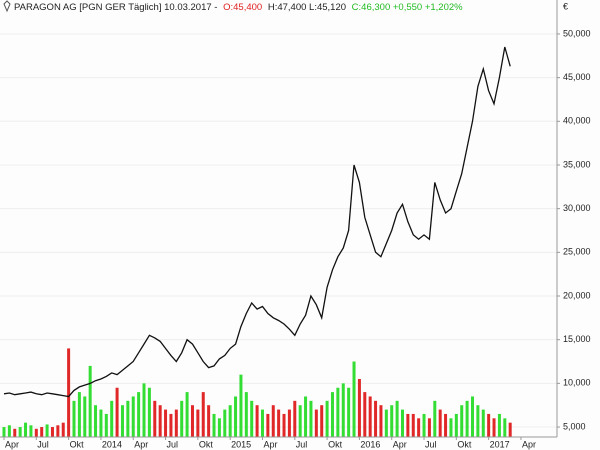  Describe the element at coordinates (370, 444) in the screenshot. I see `x-tick-label: 2016` at that location.